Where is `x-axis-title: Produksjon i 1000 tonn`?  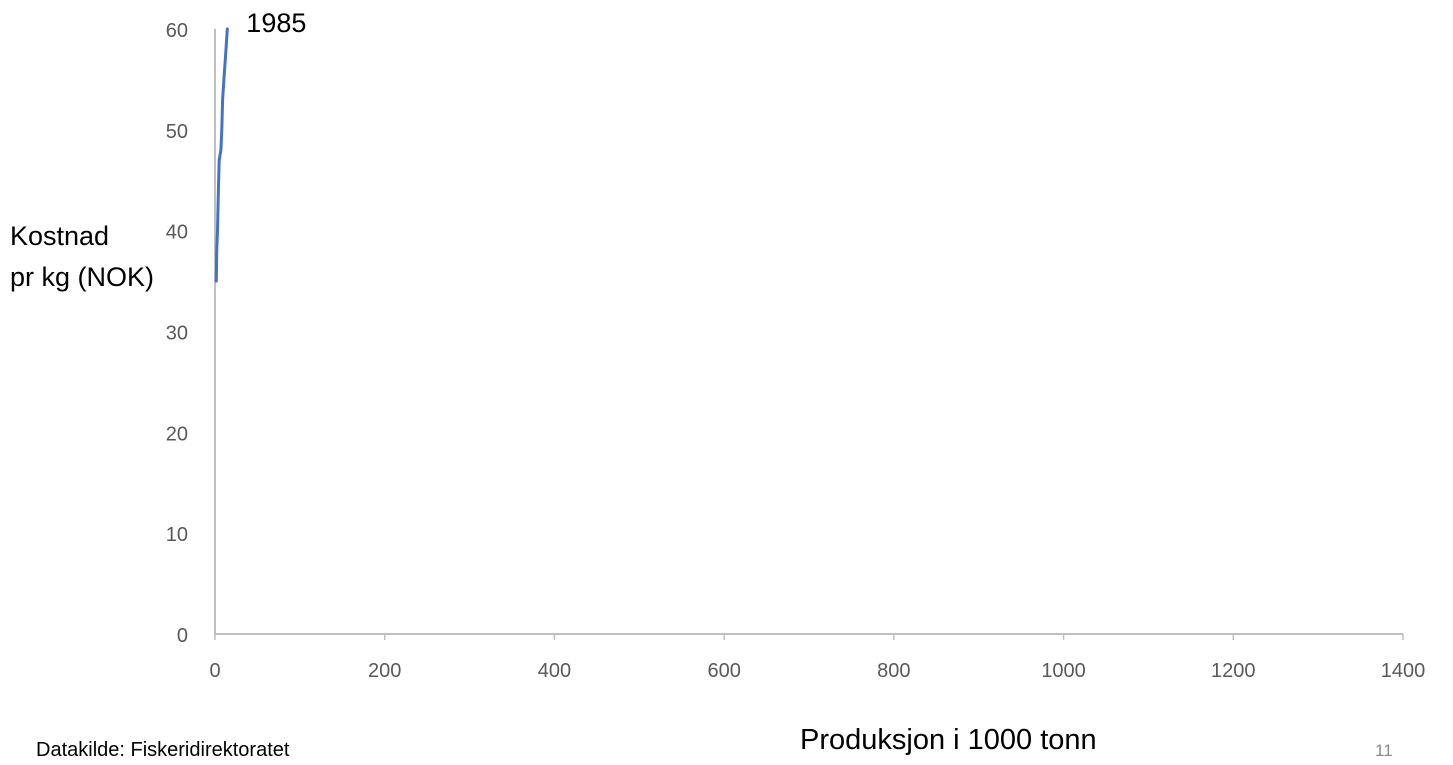
x-axis-title: Produksjon i 1000 tonn is located at coordinates (948, 740).